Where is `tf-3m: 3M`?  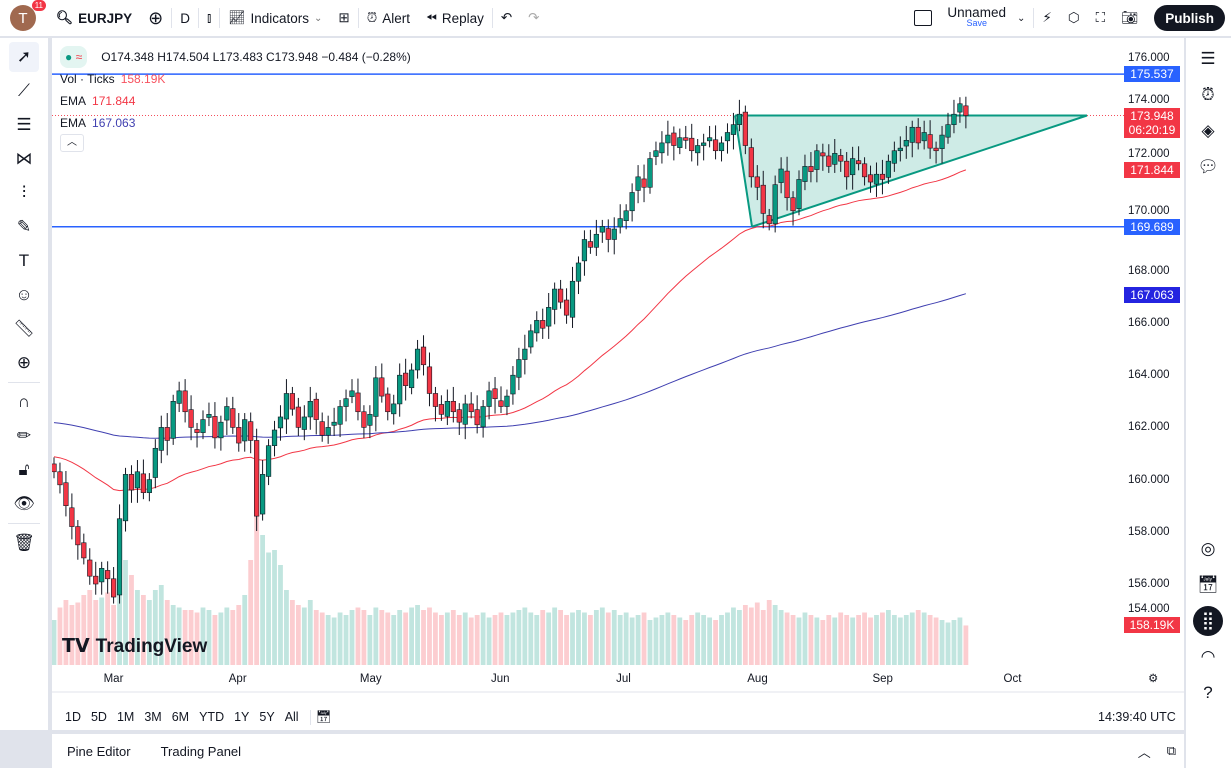
tf-3m: 3M is located at coordinates (153, 717).